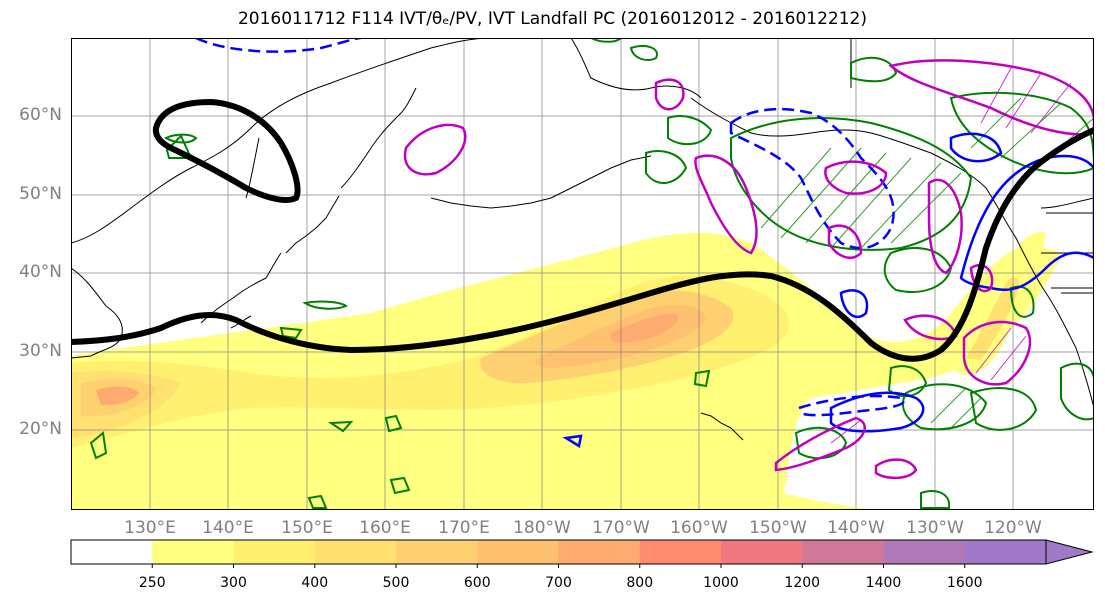 This screenshot has height=603, width=1105. What do you see at coordinates (40, 351) in the screenshot?
I see `lat-label-30n: 30°N` at bounding box center [40, 351].